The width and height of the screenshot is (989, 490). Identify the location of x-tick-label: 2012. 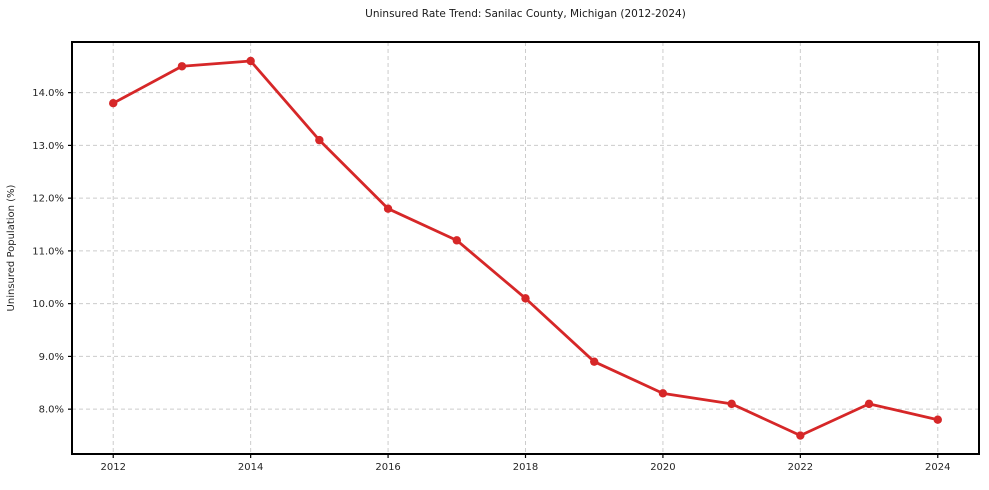
(113, 467).